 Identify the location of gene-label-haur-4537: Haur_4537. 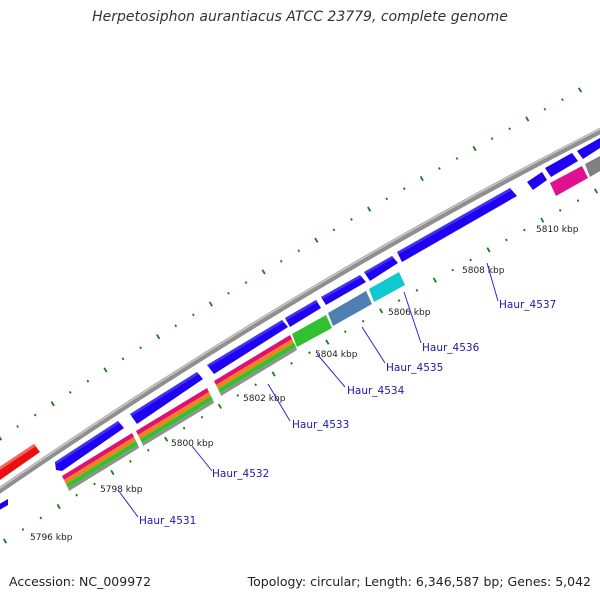
(527, 305).